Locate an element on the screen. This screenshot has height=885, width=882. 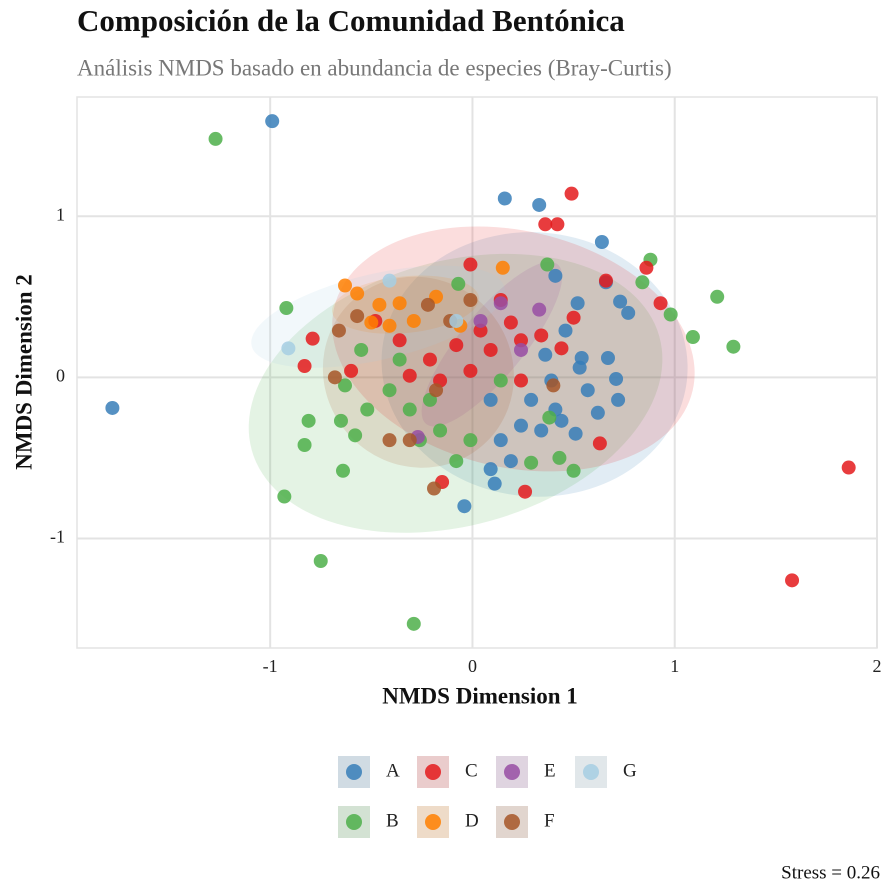
legend-label: E is located at coordinates (550, 770).